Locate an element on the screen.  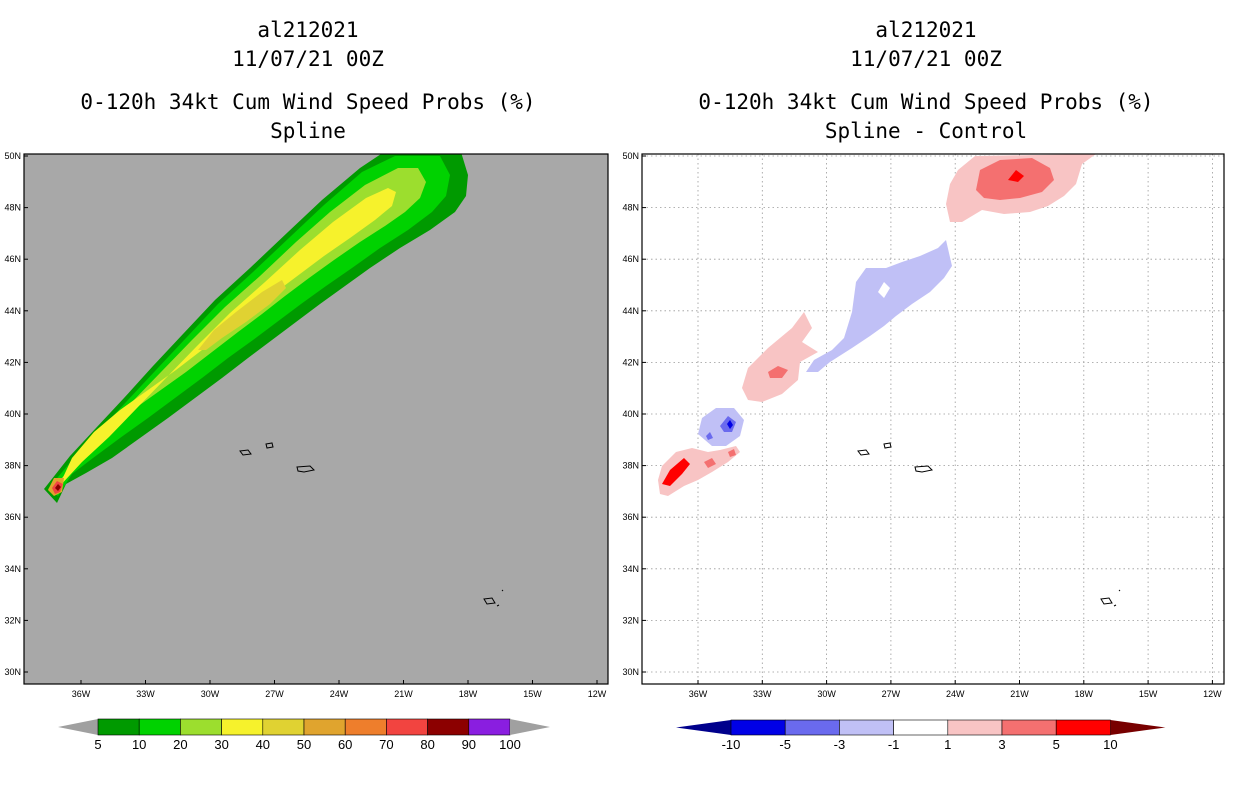
left-probability-swath is located at coordinates (256, 328).